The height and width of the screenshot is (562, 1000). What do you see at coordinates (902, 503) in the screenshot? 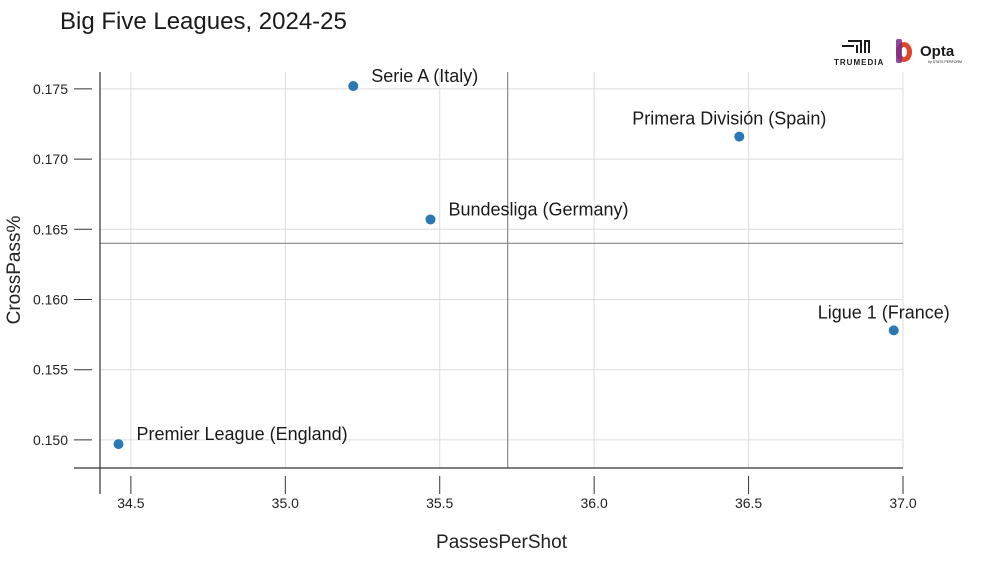
I see `x-tick-label: 37.0` at bounding box center [902, 503].